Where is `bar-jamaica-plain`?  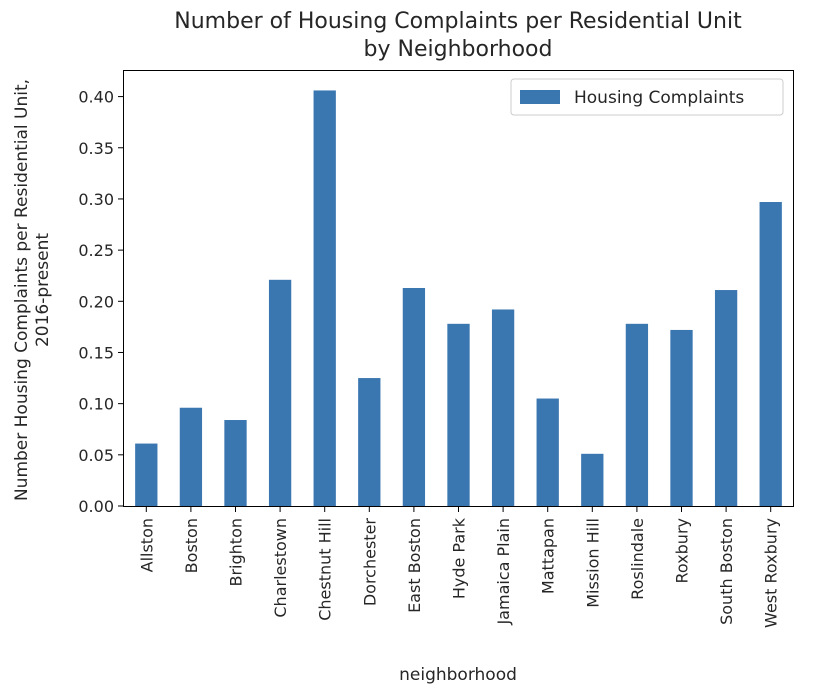
bar-jamaica-plain is located at coordinates (503, 407).